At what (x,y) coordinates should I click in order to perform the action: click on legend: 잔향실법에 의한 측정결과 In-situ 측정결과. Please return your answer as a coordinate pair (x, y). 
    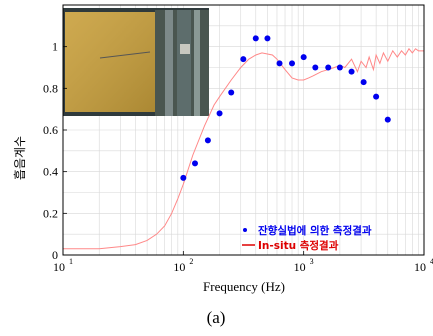
    Looking at the image, I should click on (307, 238).